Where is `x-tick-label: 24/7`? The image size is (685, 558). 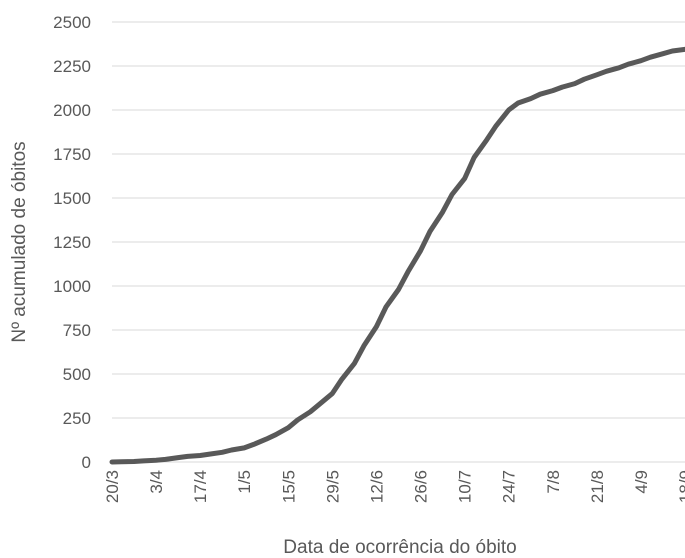
x-tick-label: 24/7 is located at coordinates (509, 486).